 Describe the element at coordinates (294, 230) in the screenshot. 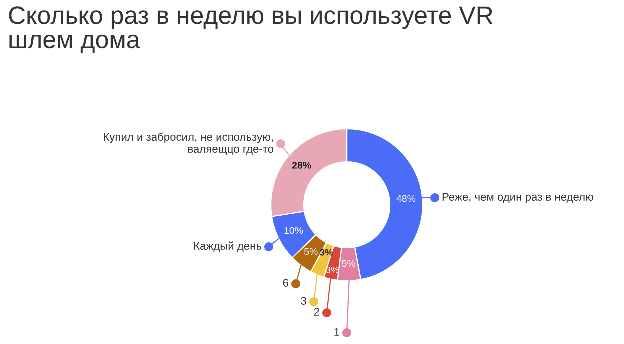

I see `data-label: 10%` at that location.